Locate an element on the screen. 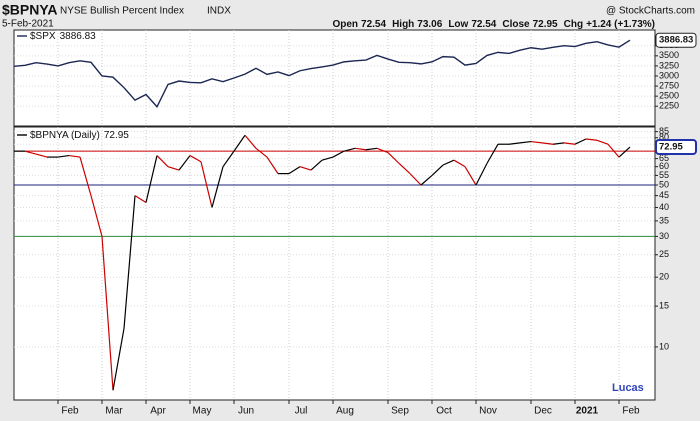 The height and width of the screenshot is (421, 700). quote-value: 72.95 is located at coordinates (545, 24).